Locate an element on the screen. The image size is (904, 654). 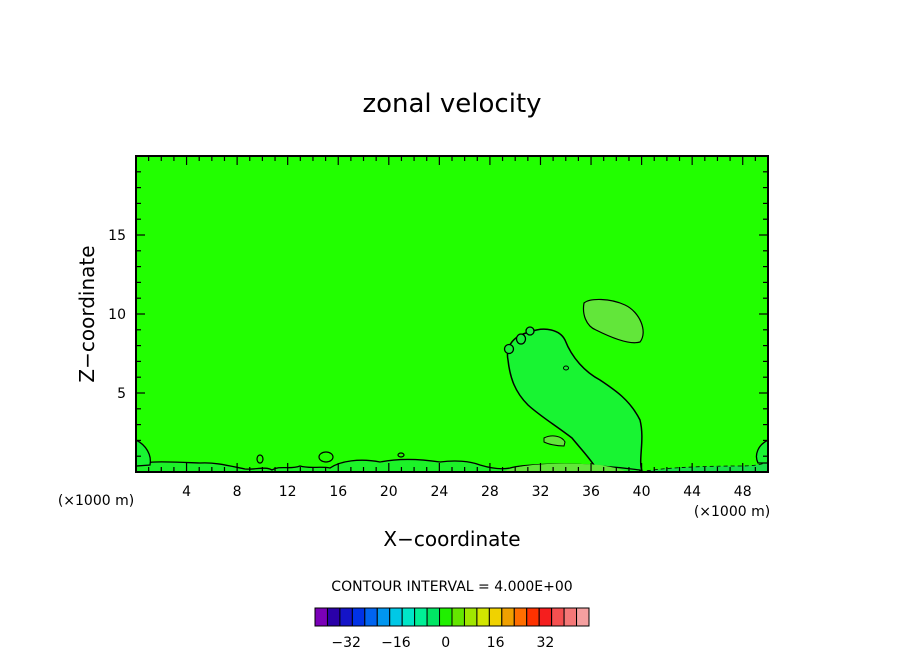
x-tick-label: 44 is located at coordinates (692, 492).